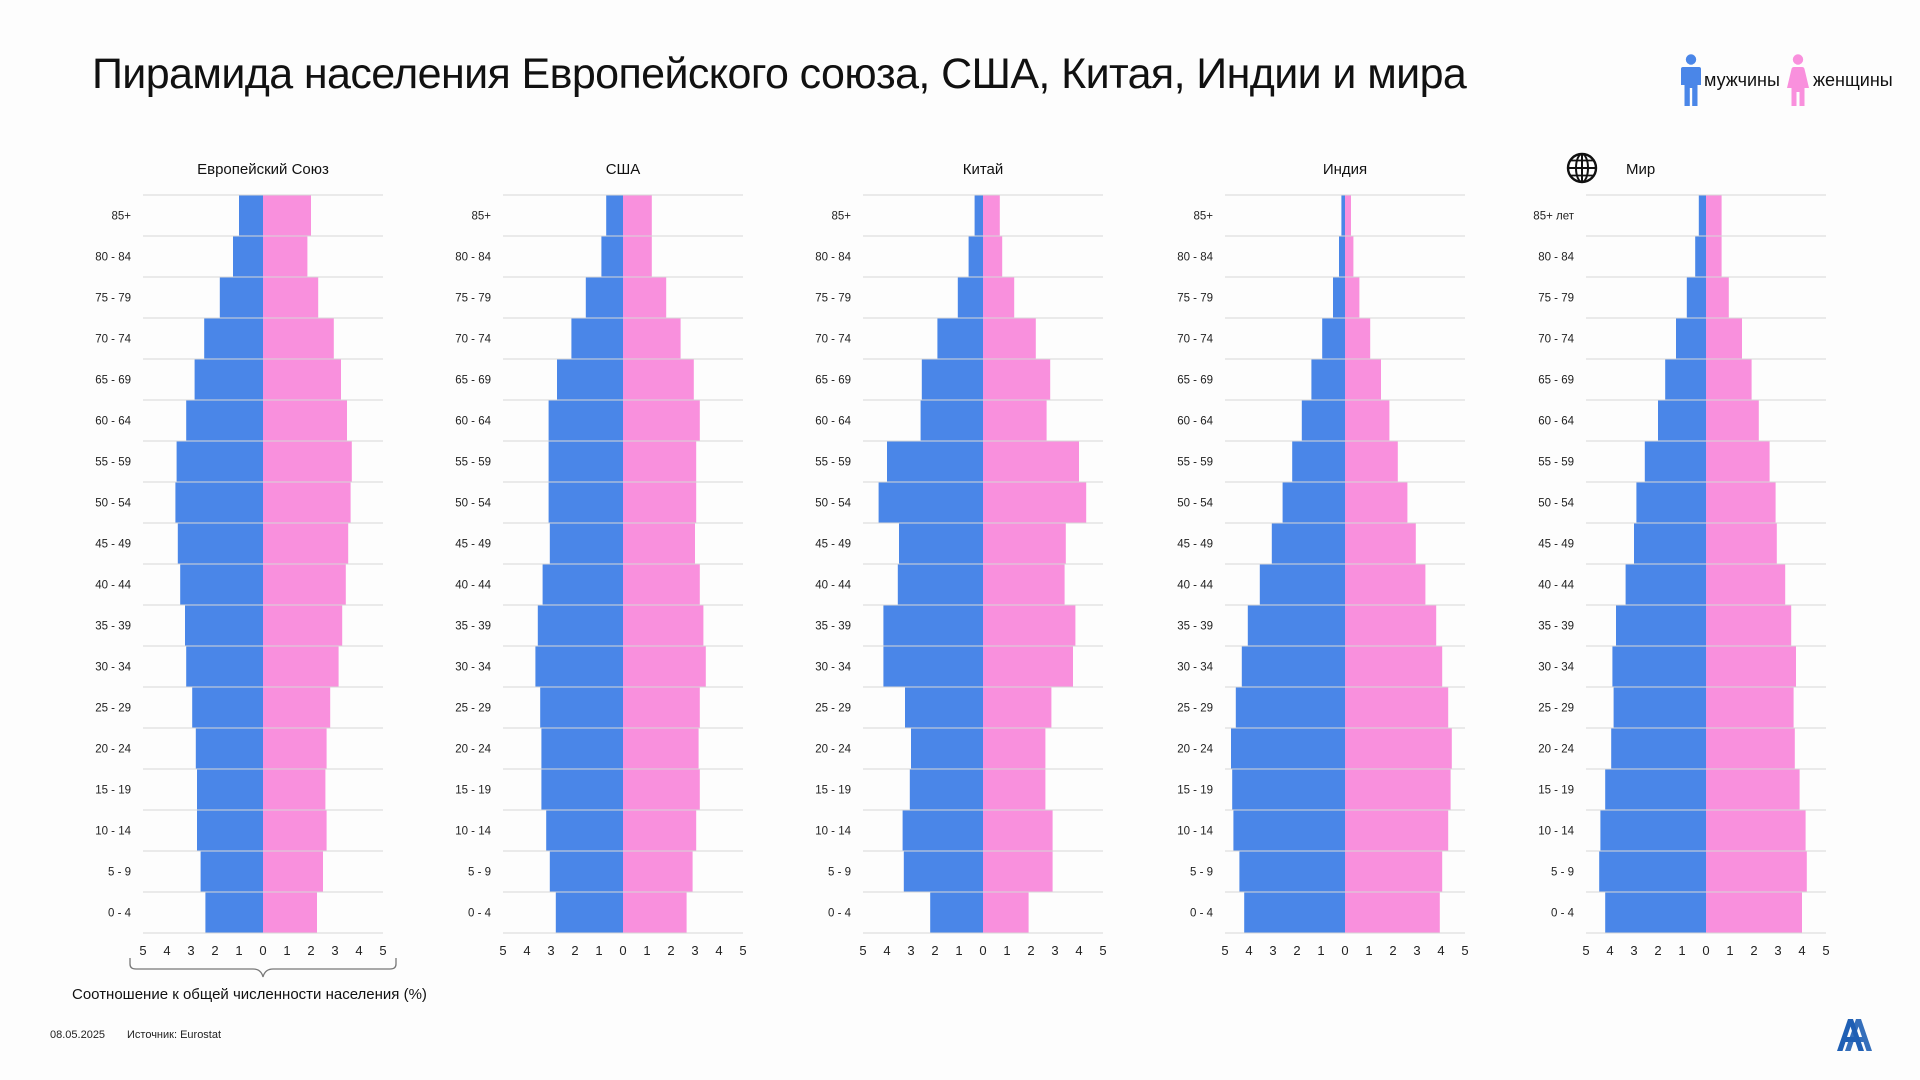  What do you see at coordinates (1556, 627) in the screenshot?
I see `age-label: 35 - 39` at bounding box center [1556, 627].